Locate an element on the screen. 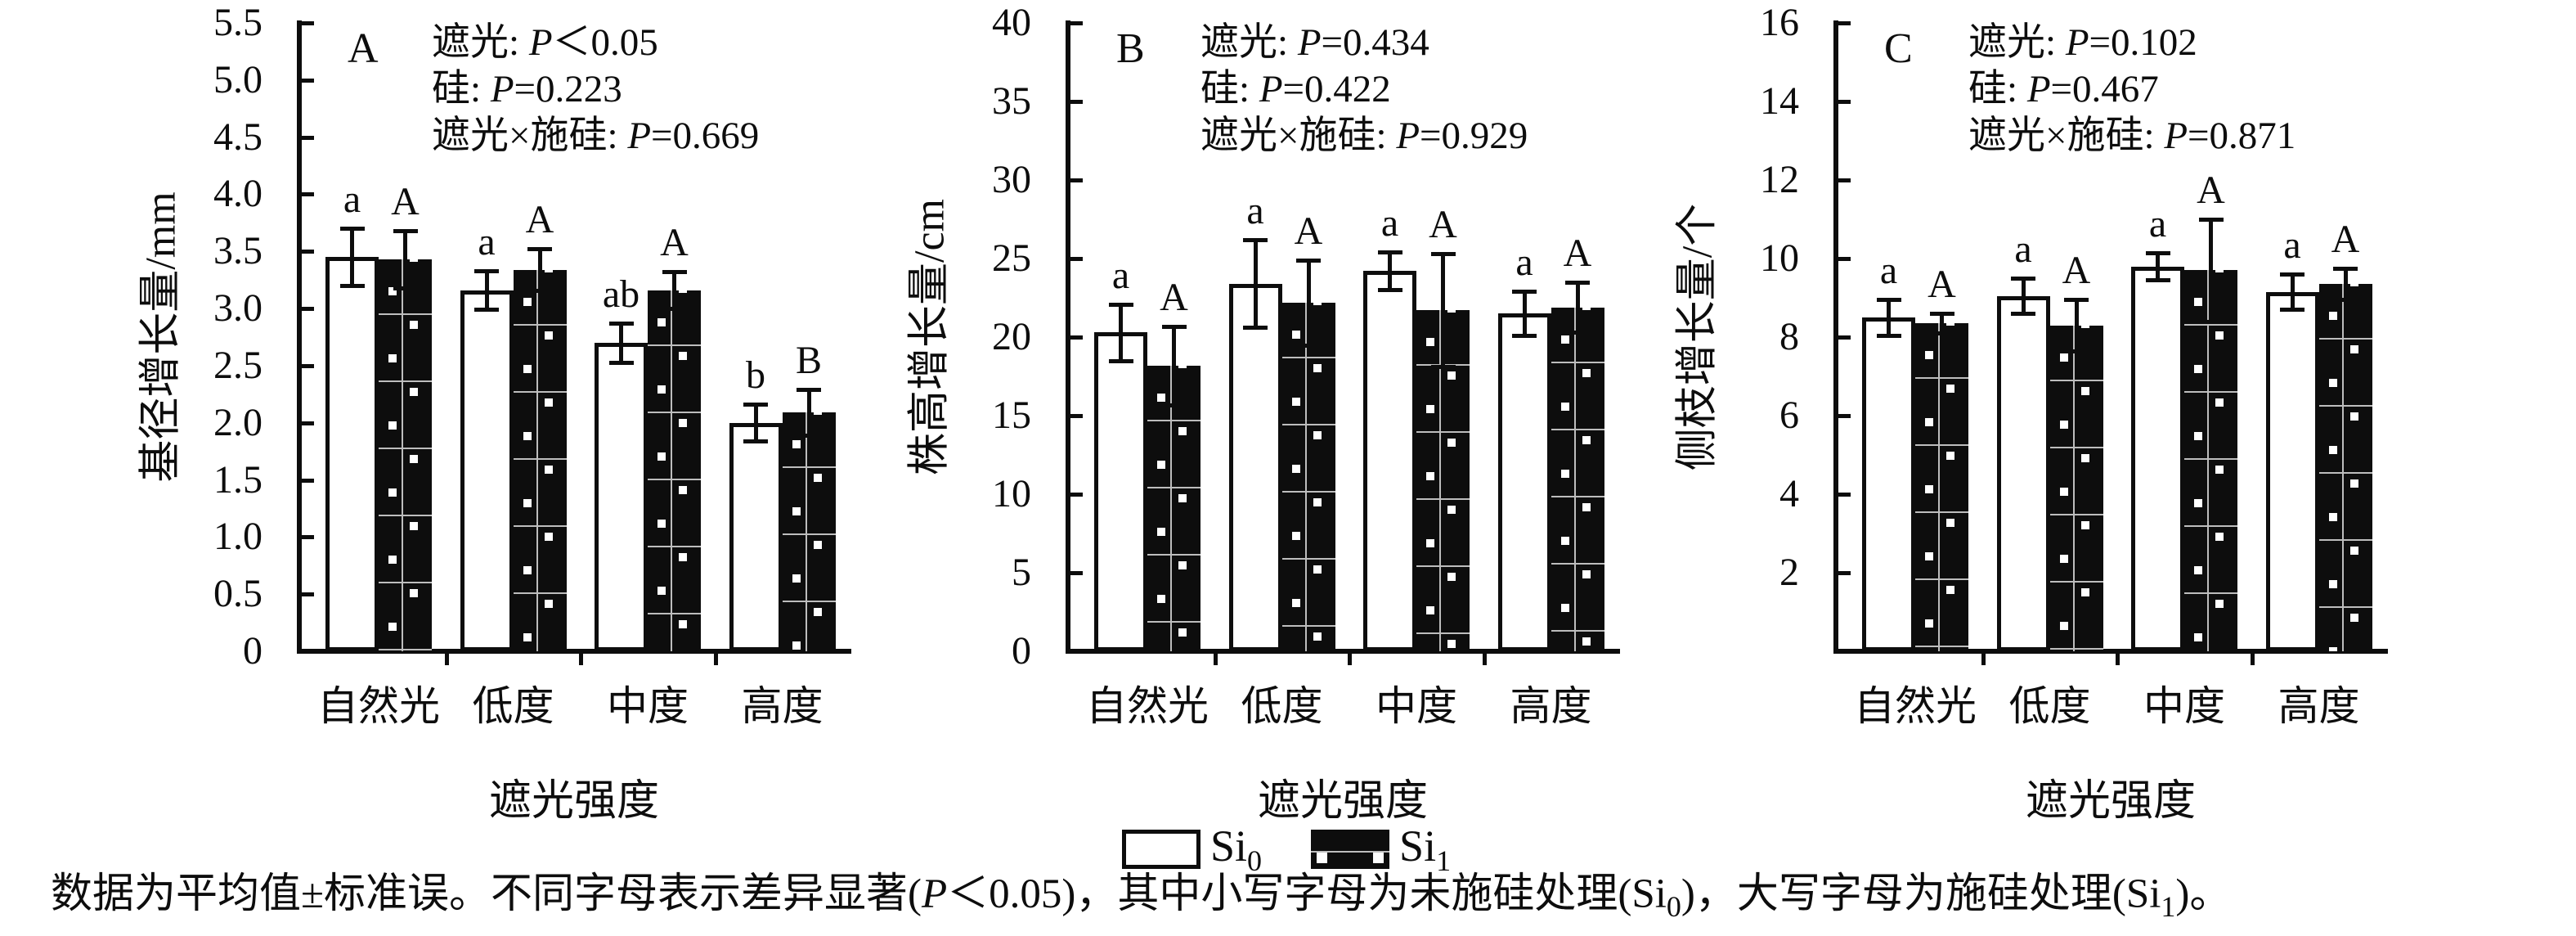  x-category-label-A: 自然光 is located at coordinates (379, 706).